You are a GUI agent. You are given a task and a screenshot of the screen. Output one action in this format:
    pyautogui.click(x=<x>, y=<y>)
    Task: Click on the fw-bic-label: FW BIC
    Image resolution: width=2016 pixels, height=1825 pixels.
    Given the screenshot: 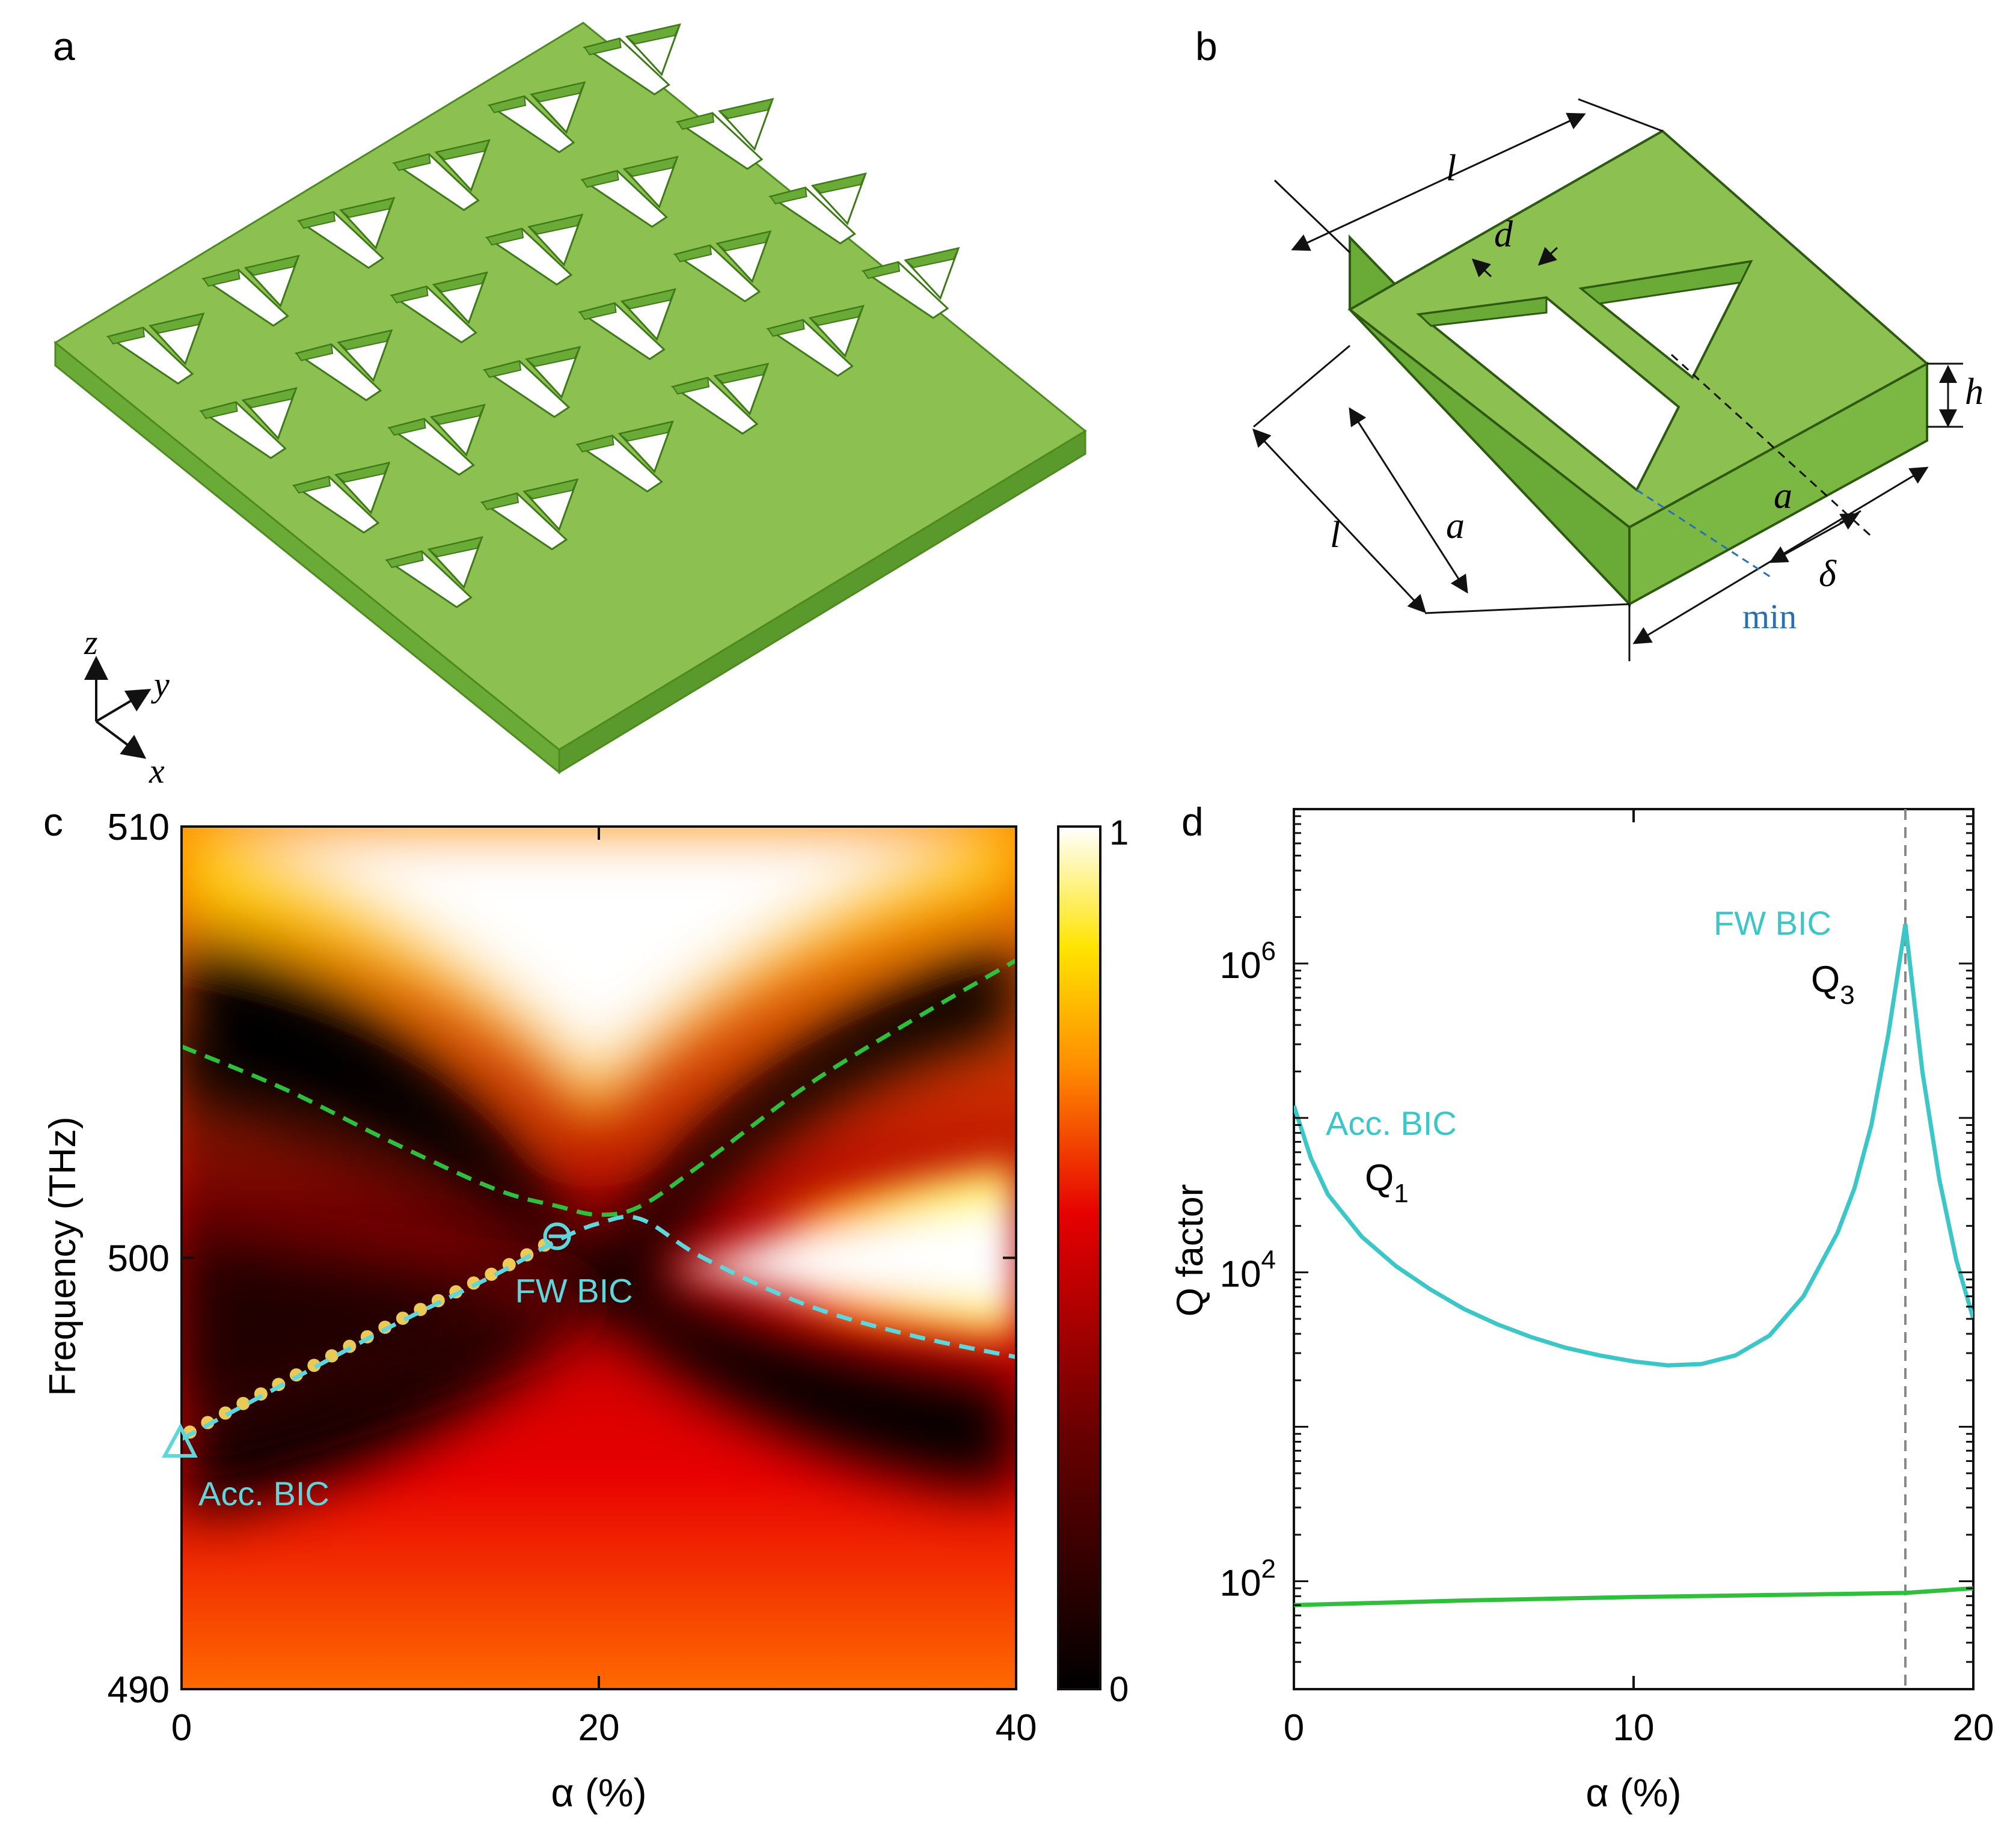 What is the action you would take?
    pyautogui.click(x=574, y=1291)
    